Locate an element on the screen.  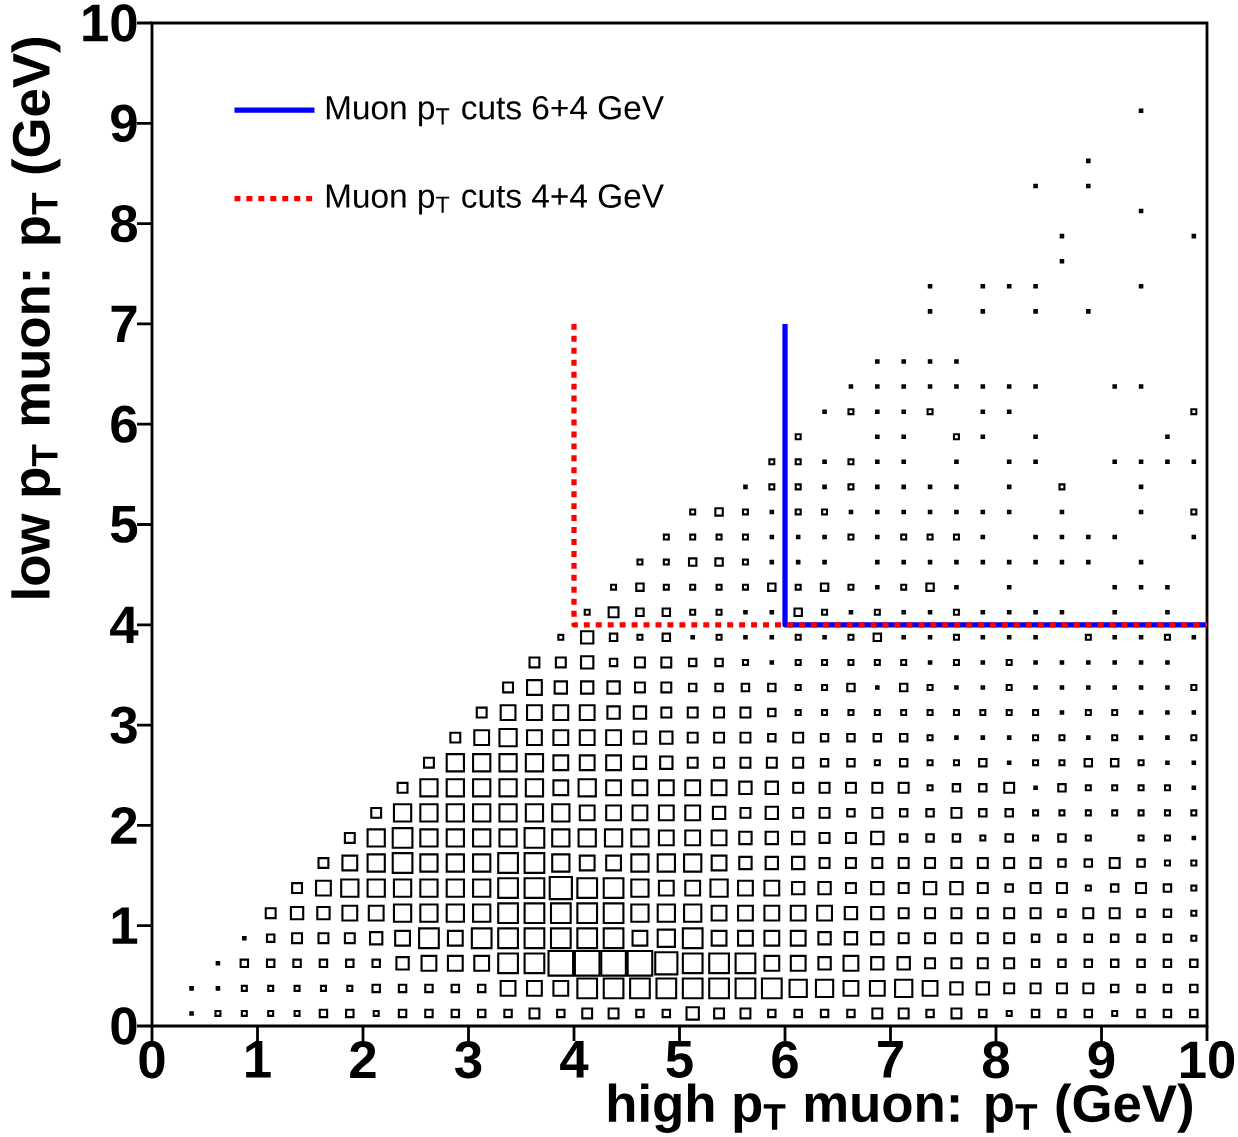
y-tick-label: 3 is located at coordinates (123, 725).